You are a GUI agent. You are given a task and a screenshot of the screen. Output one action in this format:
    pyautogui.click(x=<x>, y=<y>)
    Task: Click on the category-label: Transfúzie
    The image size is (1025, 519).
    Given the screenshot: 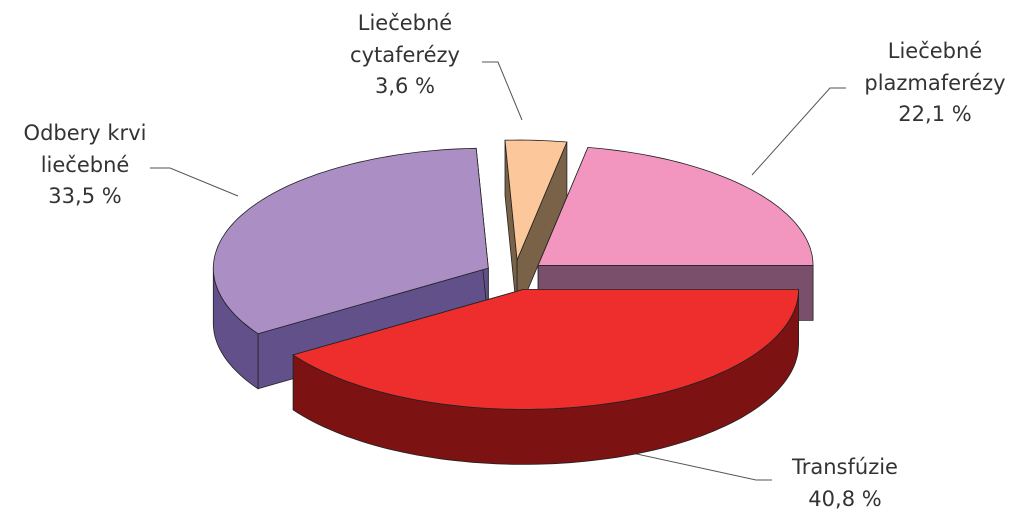 What is the action you would take?
    pyautogui.click(x=845, y=467)
    